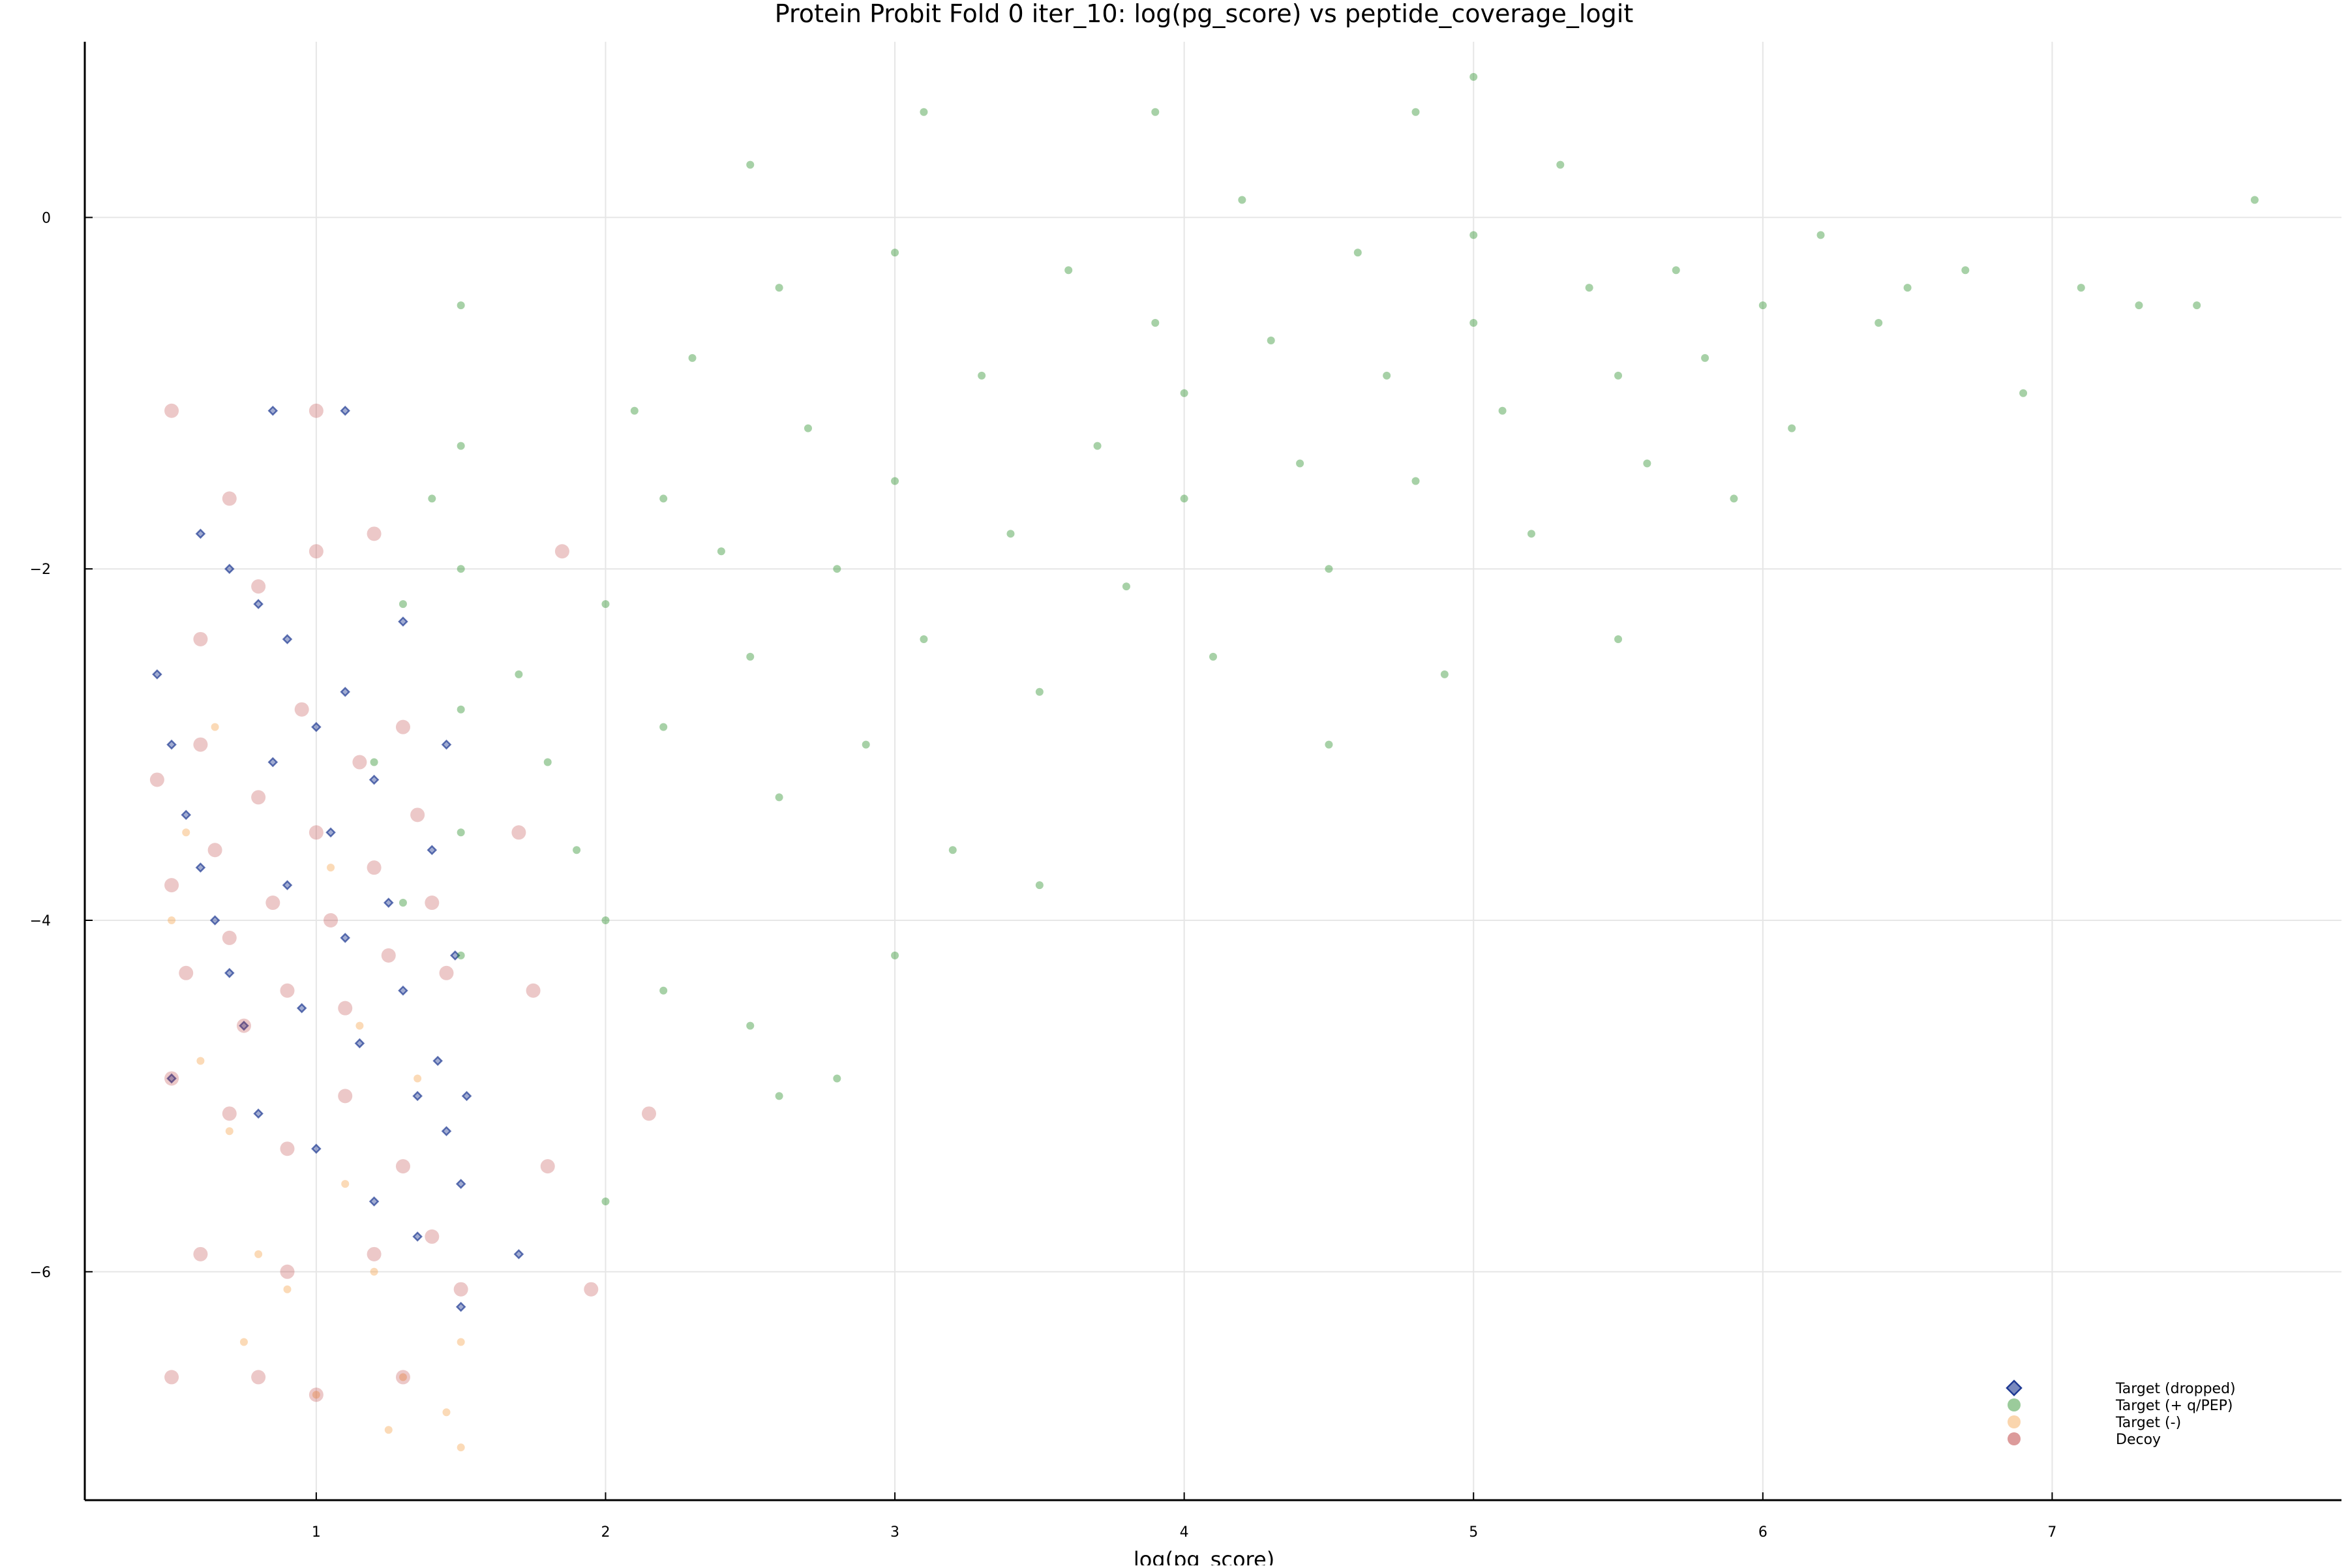 The width and height of the screenshot is (2348, 1568). I want to click on legend-marker, so click(2015, 1421).